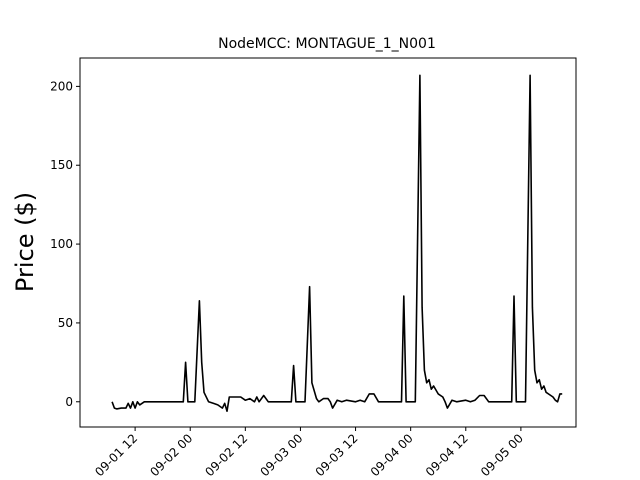 This screenshot has height=480, width=640. I want to click on y-axis: 0 50 100 150 200, so click(65, 244).